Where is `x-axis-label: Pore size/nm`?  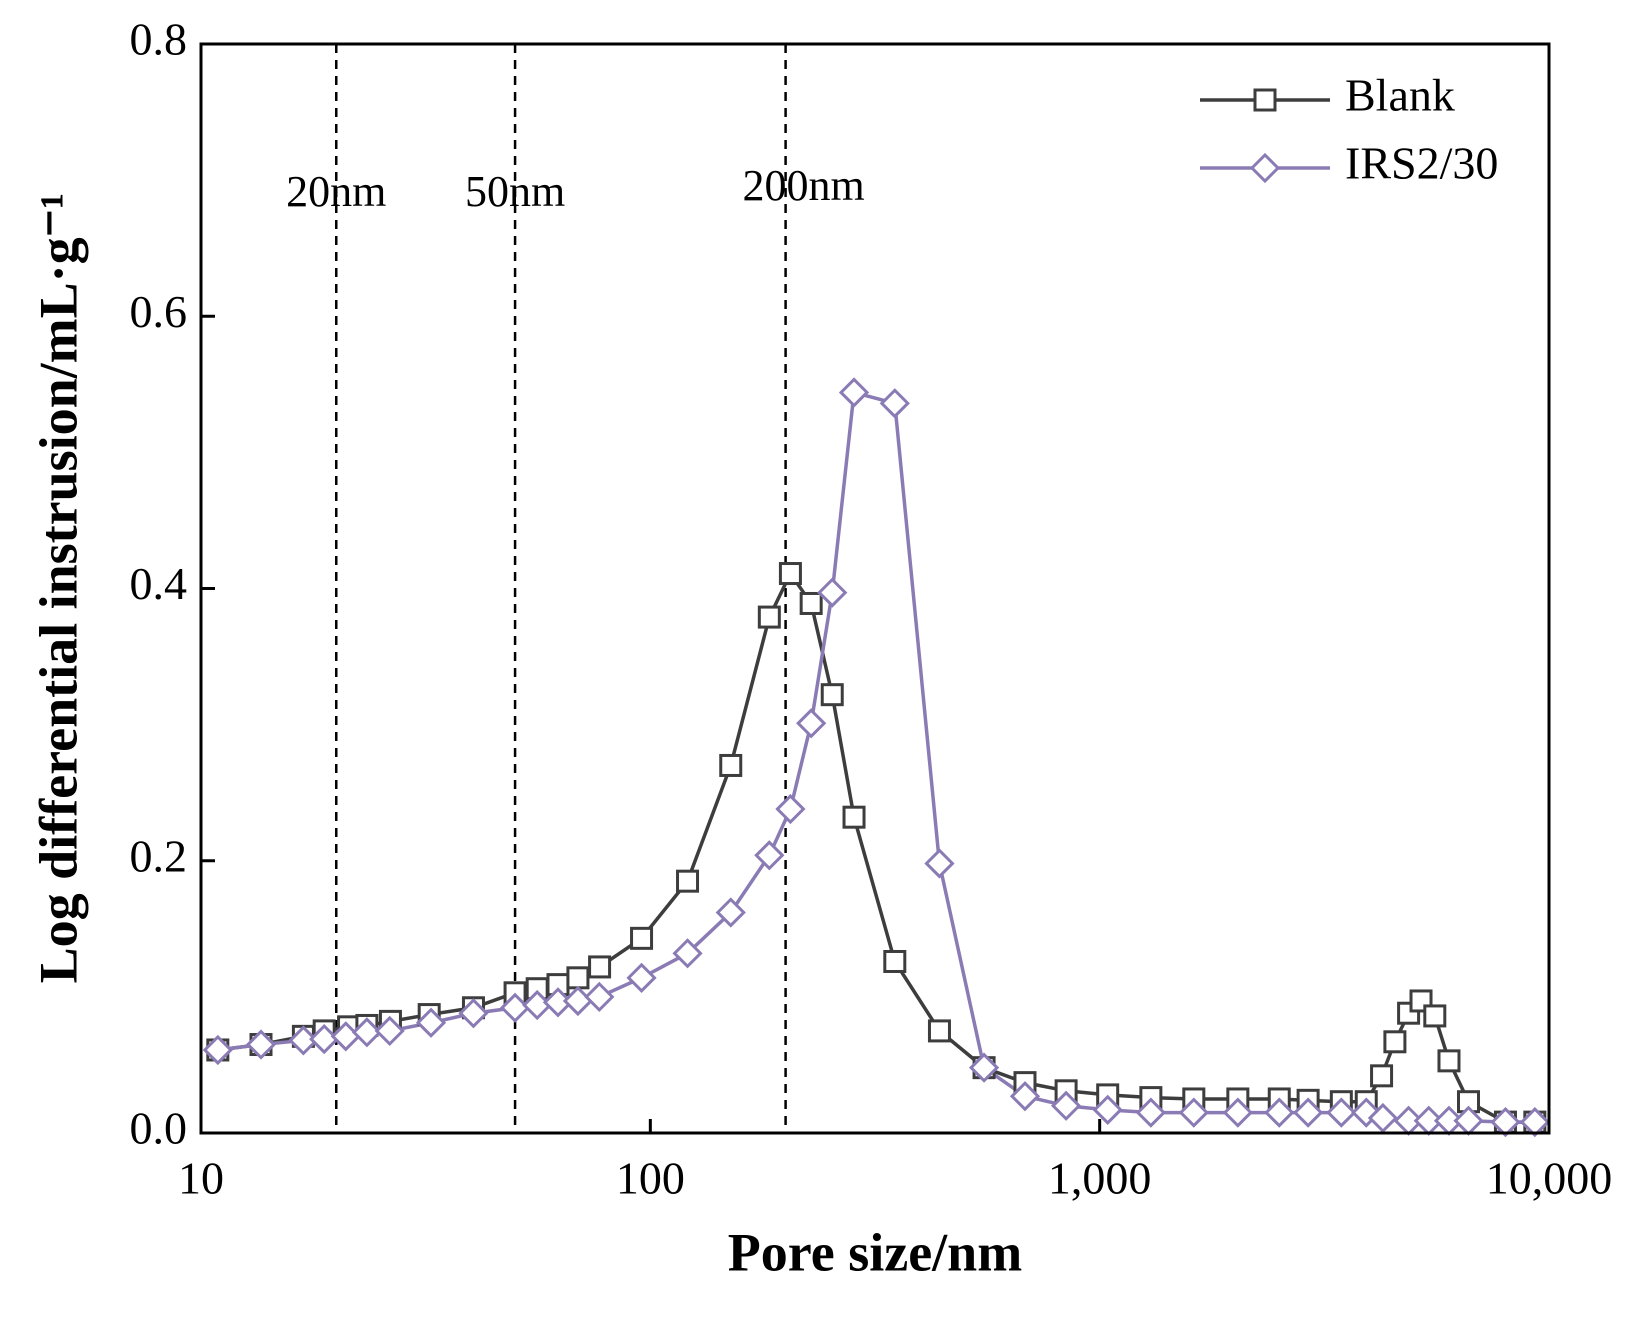
x-axis-label: Pore size/nm is located at coordinates (875, 1252).